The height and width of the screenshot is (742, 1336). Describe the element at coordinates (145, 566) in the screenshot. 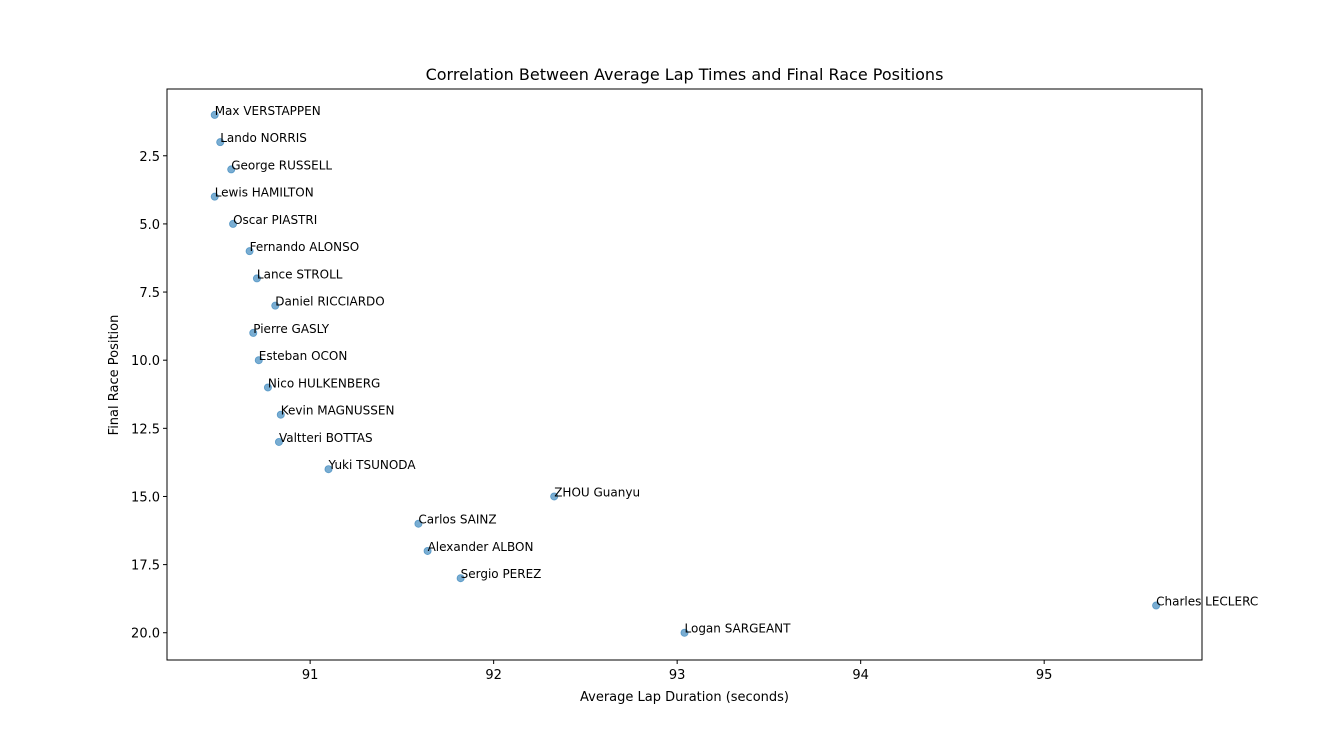

I see `y-tick-label: 17.5` at that location.